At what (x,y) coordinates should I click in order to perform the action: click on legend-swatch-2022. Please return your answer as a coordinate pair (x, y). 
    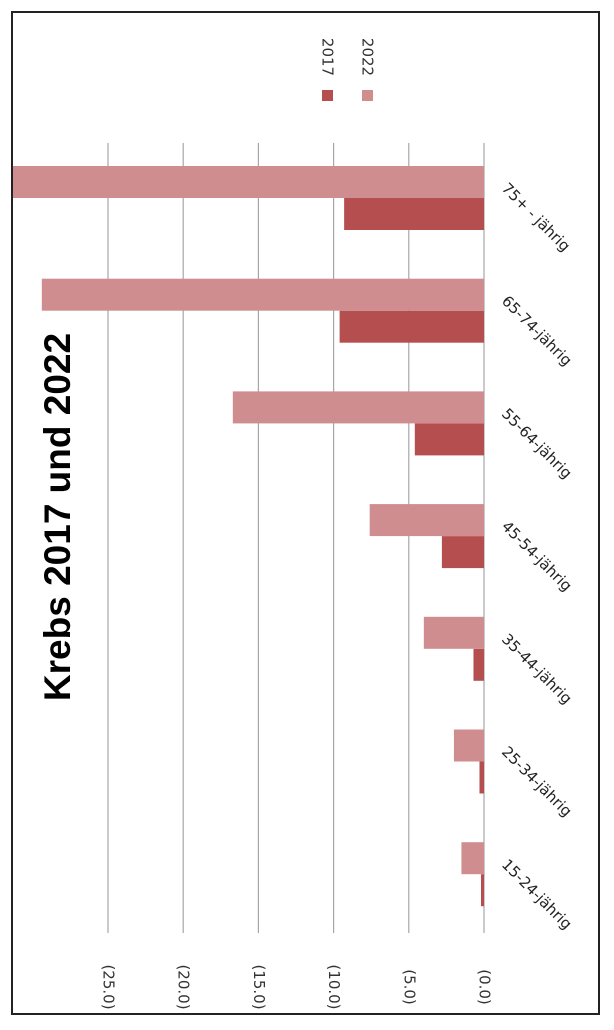
    Looking at the image, I should click on (367, 95).